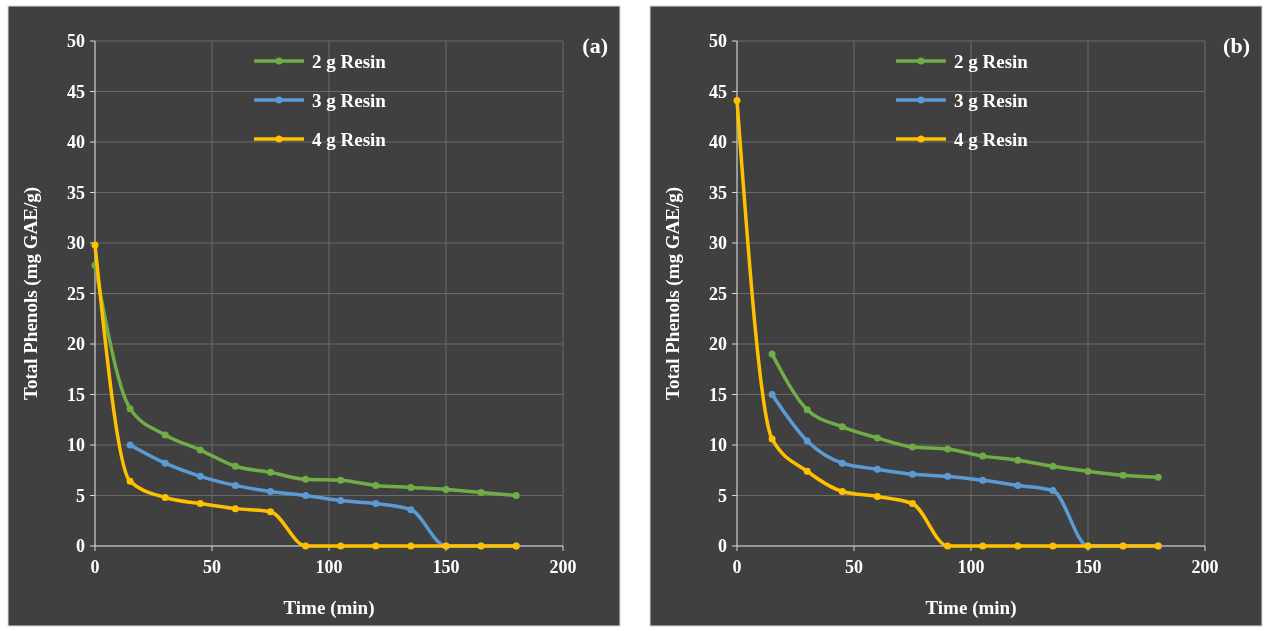 The height and width of the screenshot is (631, 1266). Describe the element at coordinates (595, 45) in the screenshot. I see `text: (a)` at that location.